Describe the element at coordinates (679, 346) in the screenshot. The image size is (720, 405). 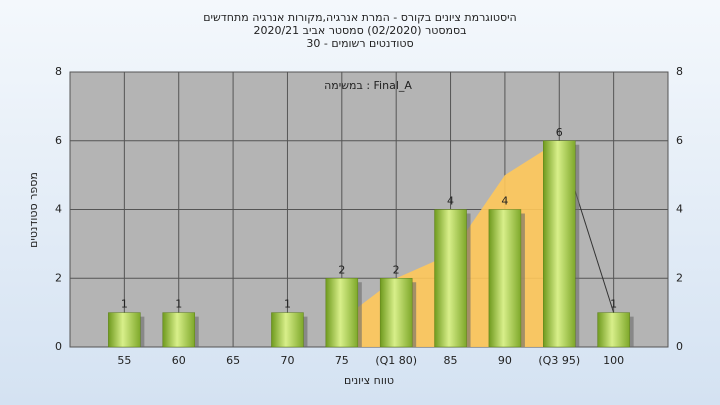
I see `y2-tick-label: 0` at that location.